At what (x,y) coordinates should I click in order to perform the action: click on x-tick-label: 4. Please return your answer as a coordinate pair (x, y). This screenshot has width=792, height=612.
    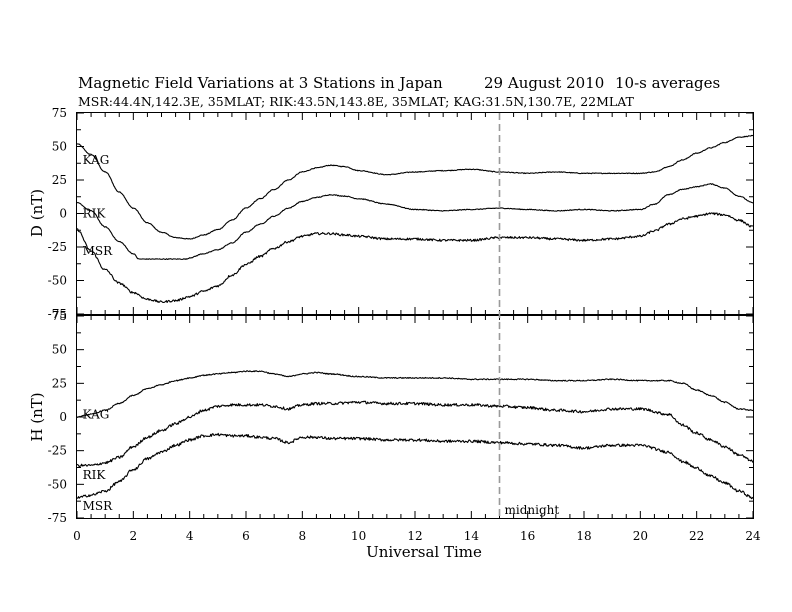
    Looking at the image, I should click on (190, 536).